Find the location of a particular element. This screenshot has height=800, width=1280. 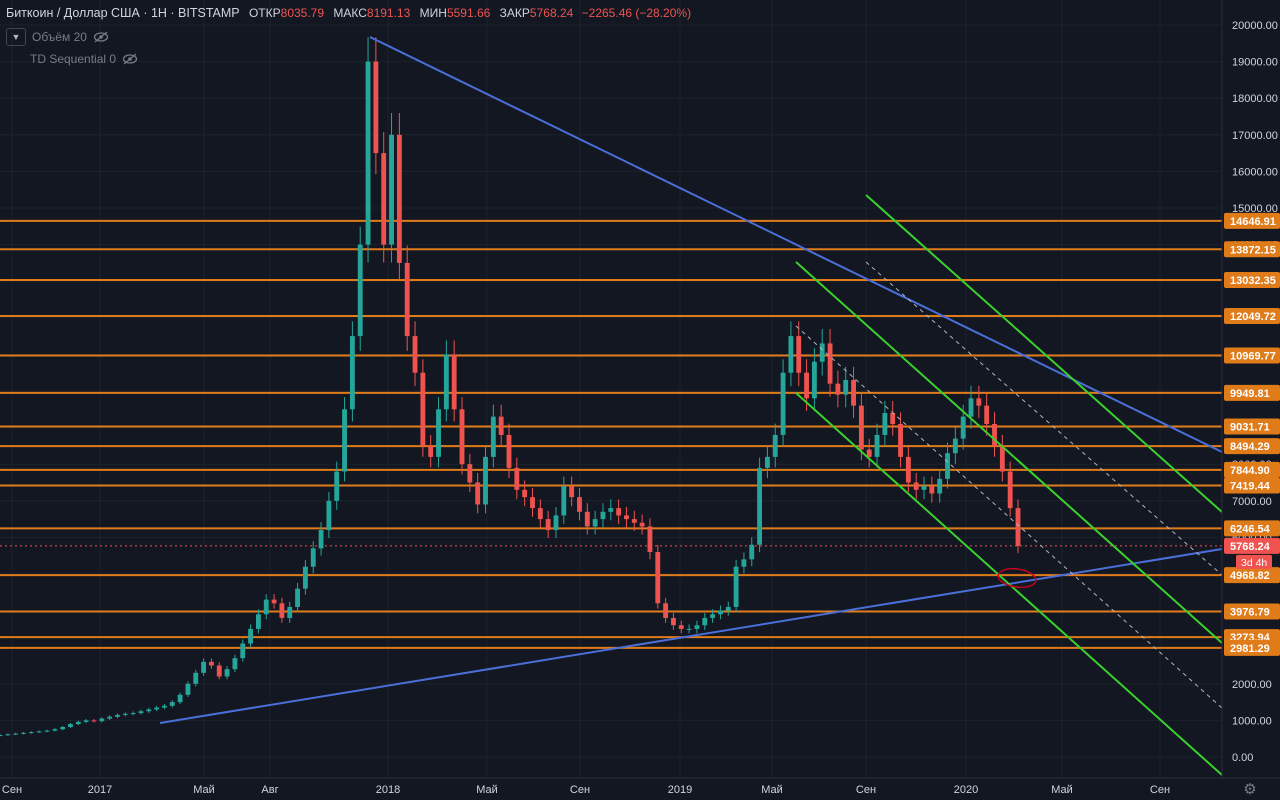

td-sequential-indicator: TD Sequential 0 is located at coordinates (84, 59).